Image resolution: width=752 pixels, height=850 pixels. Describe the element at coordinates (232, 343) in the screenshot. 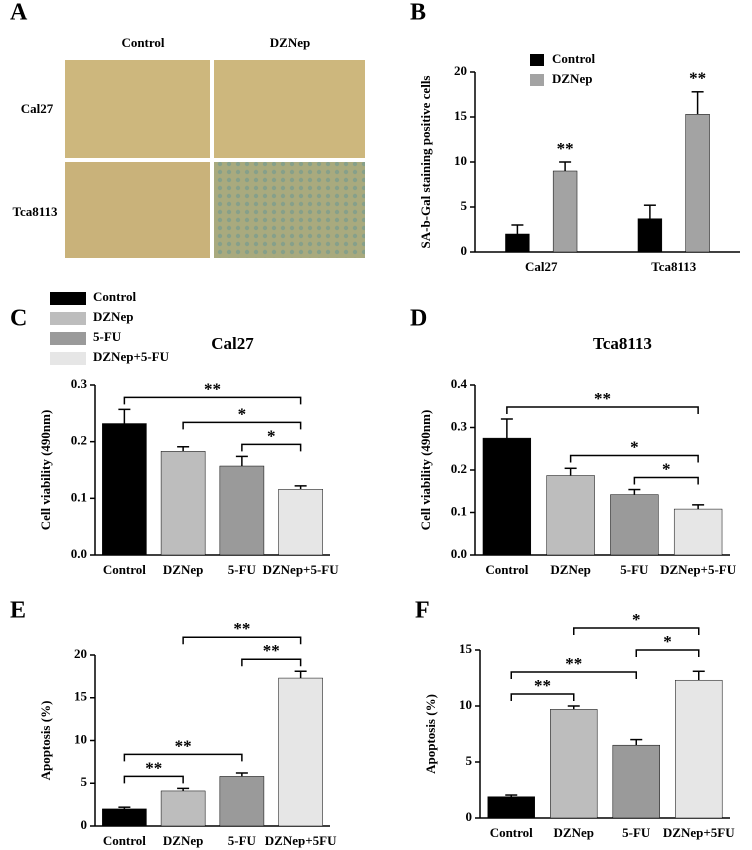

I see `chart-title: Cal27` at that location.